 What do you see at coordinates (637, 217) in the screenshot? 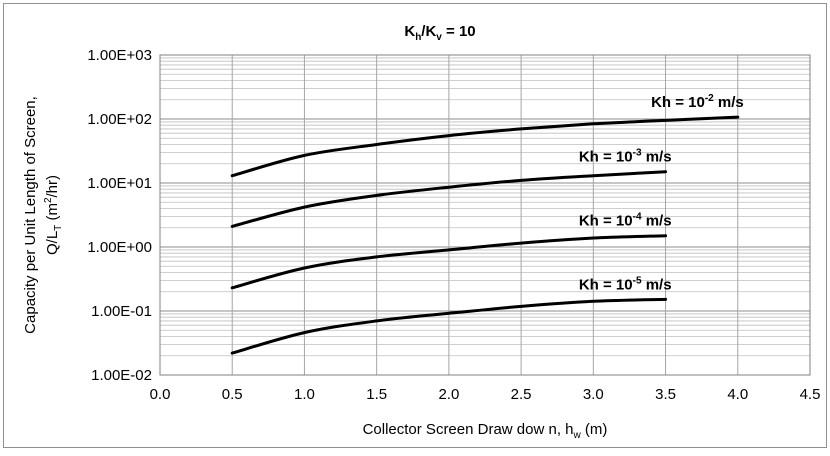
I see `series-label-exponent: -4` at bounding box center [637, 217].